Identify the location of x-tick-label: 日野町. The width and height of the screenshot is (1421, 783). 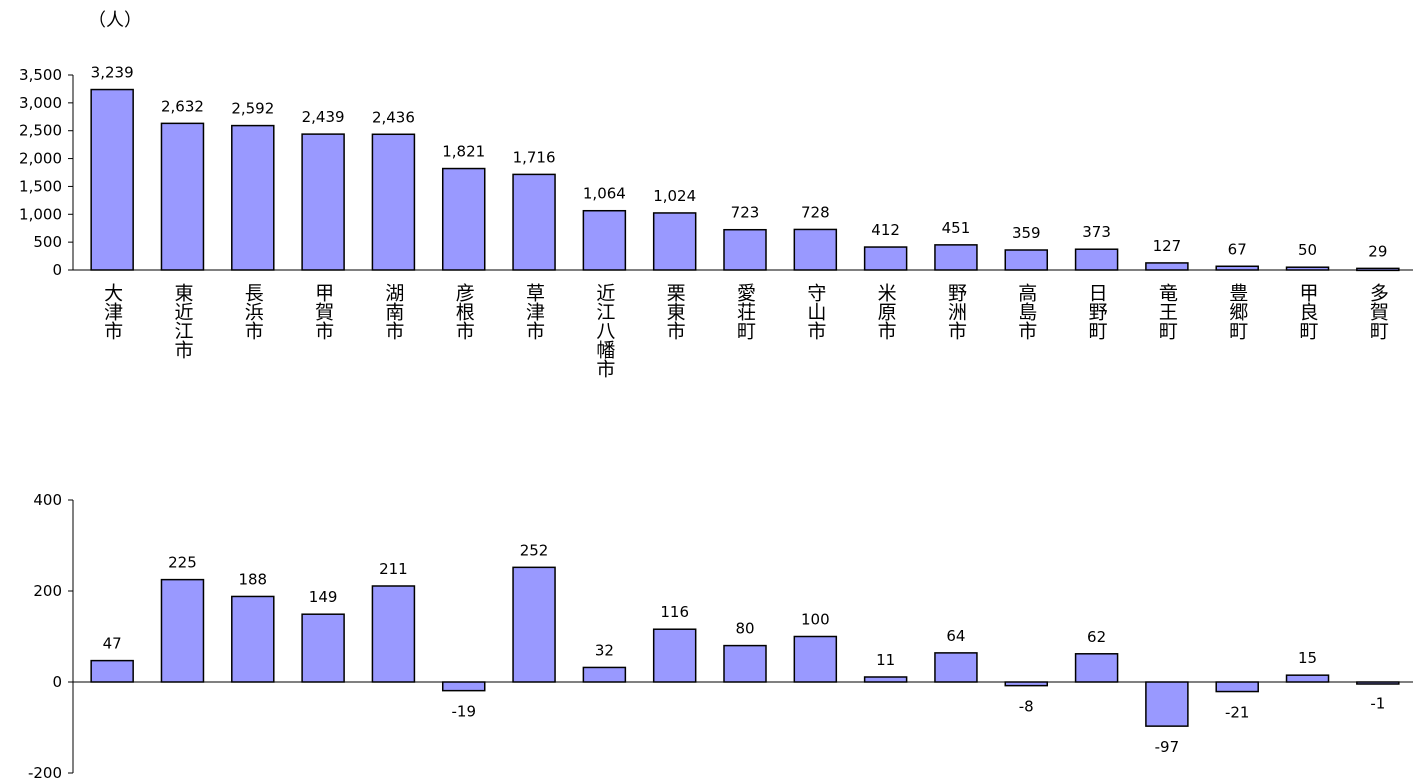
(1097, 311).